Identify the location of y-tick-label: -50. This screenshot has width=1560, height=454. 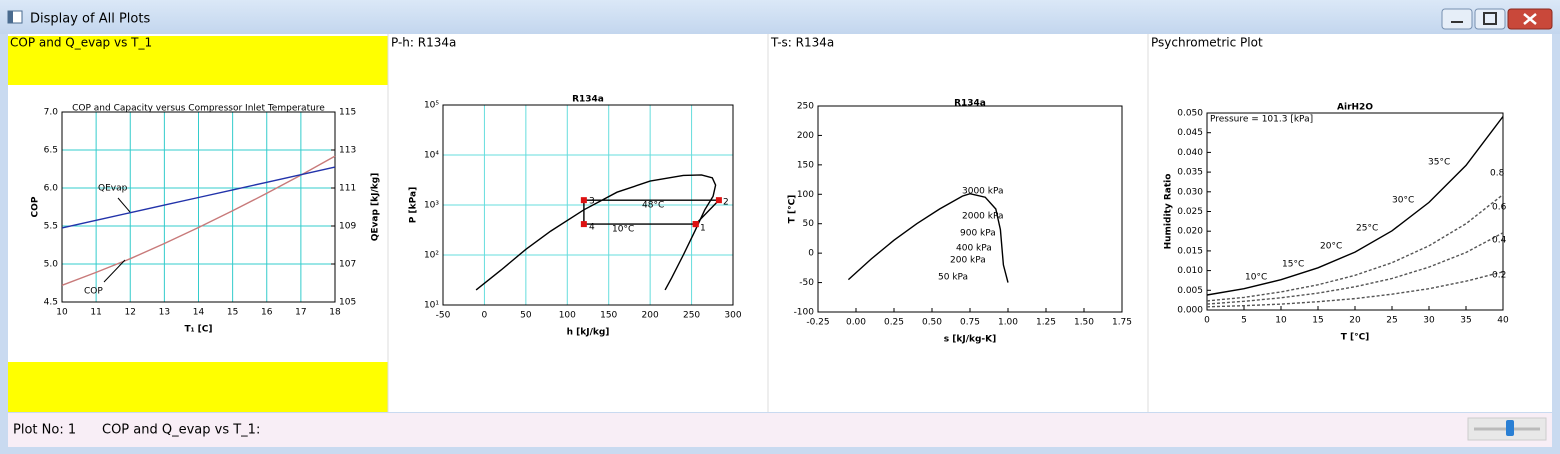
(806, 283).